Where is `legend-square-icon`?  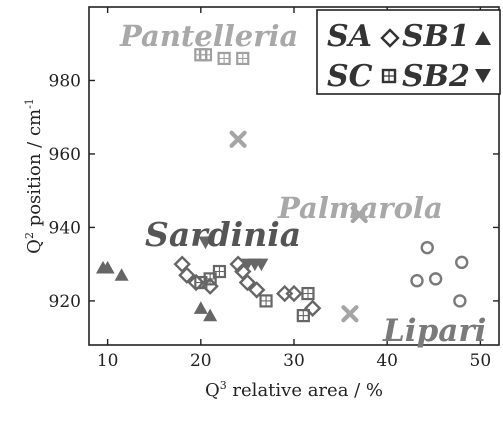 legend-square-icon is located at coordinates (389, 76).